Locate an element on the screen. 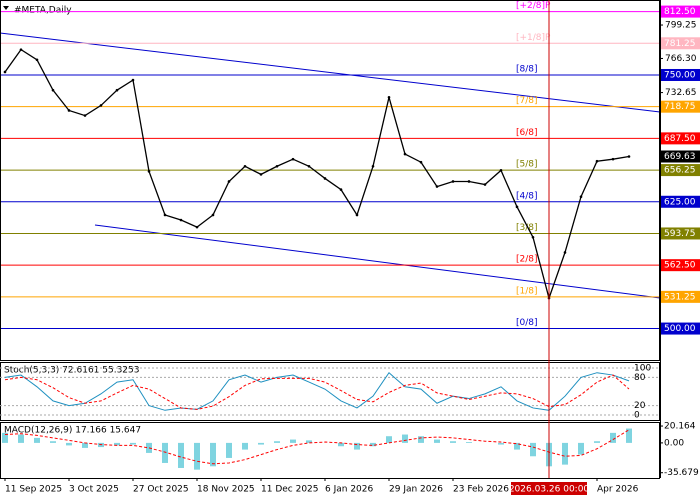 This screenshot has width=700, height=500. macd-tick-label: -35.679 is located at coordinates (681, 473).